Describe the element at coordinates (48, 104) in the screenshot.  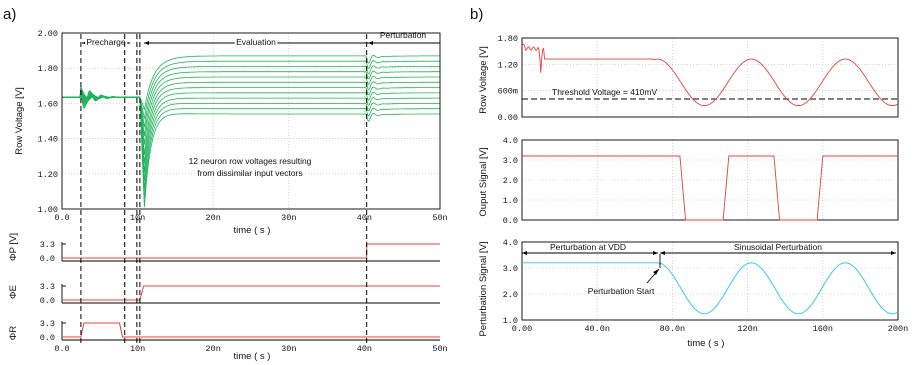
I see `y-tick-label: 1.60` at that location.